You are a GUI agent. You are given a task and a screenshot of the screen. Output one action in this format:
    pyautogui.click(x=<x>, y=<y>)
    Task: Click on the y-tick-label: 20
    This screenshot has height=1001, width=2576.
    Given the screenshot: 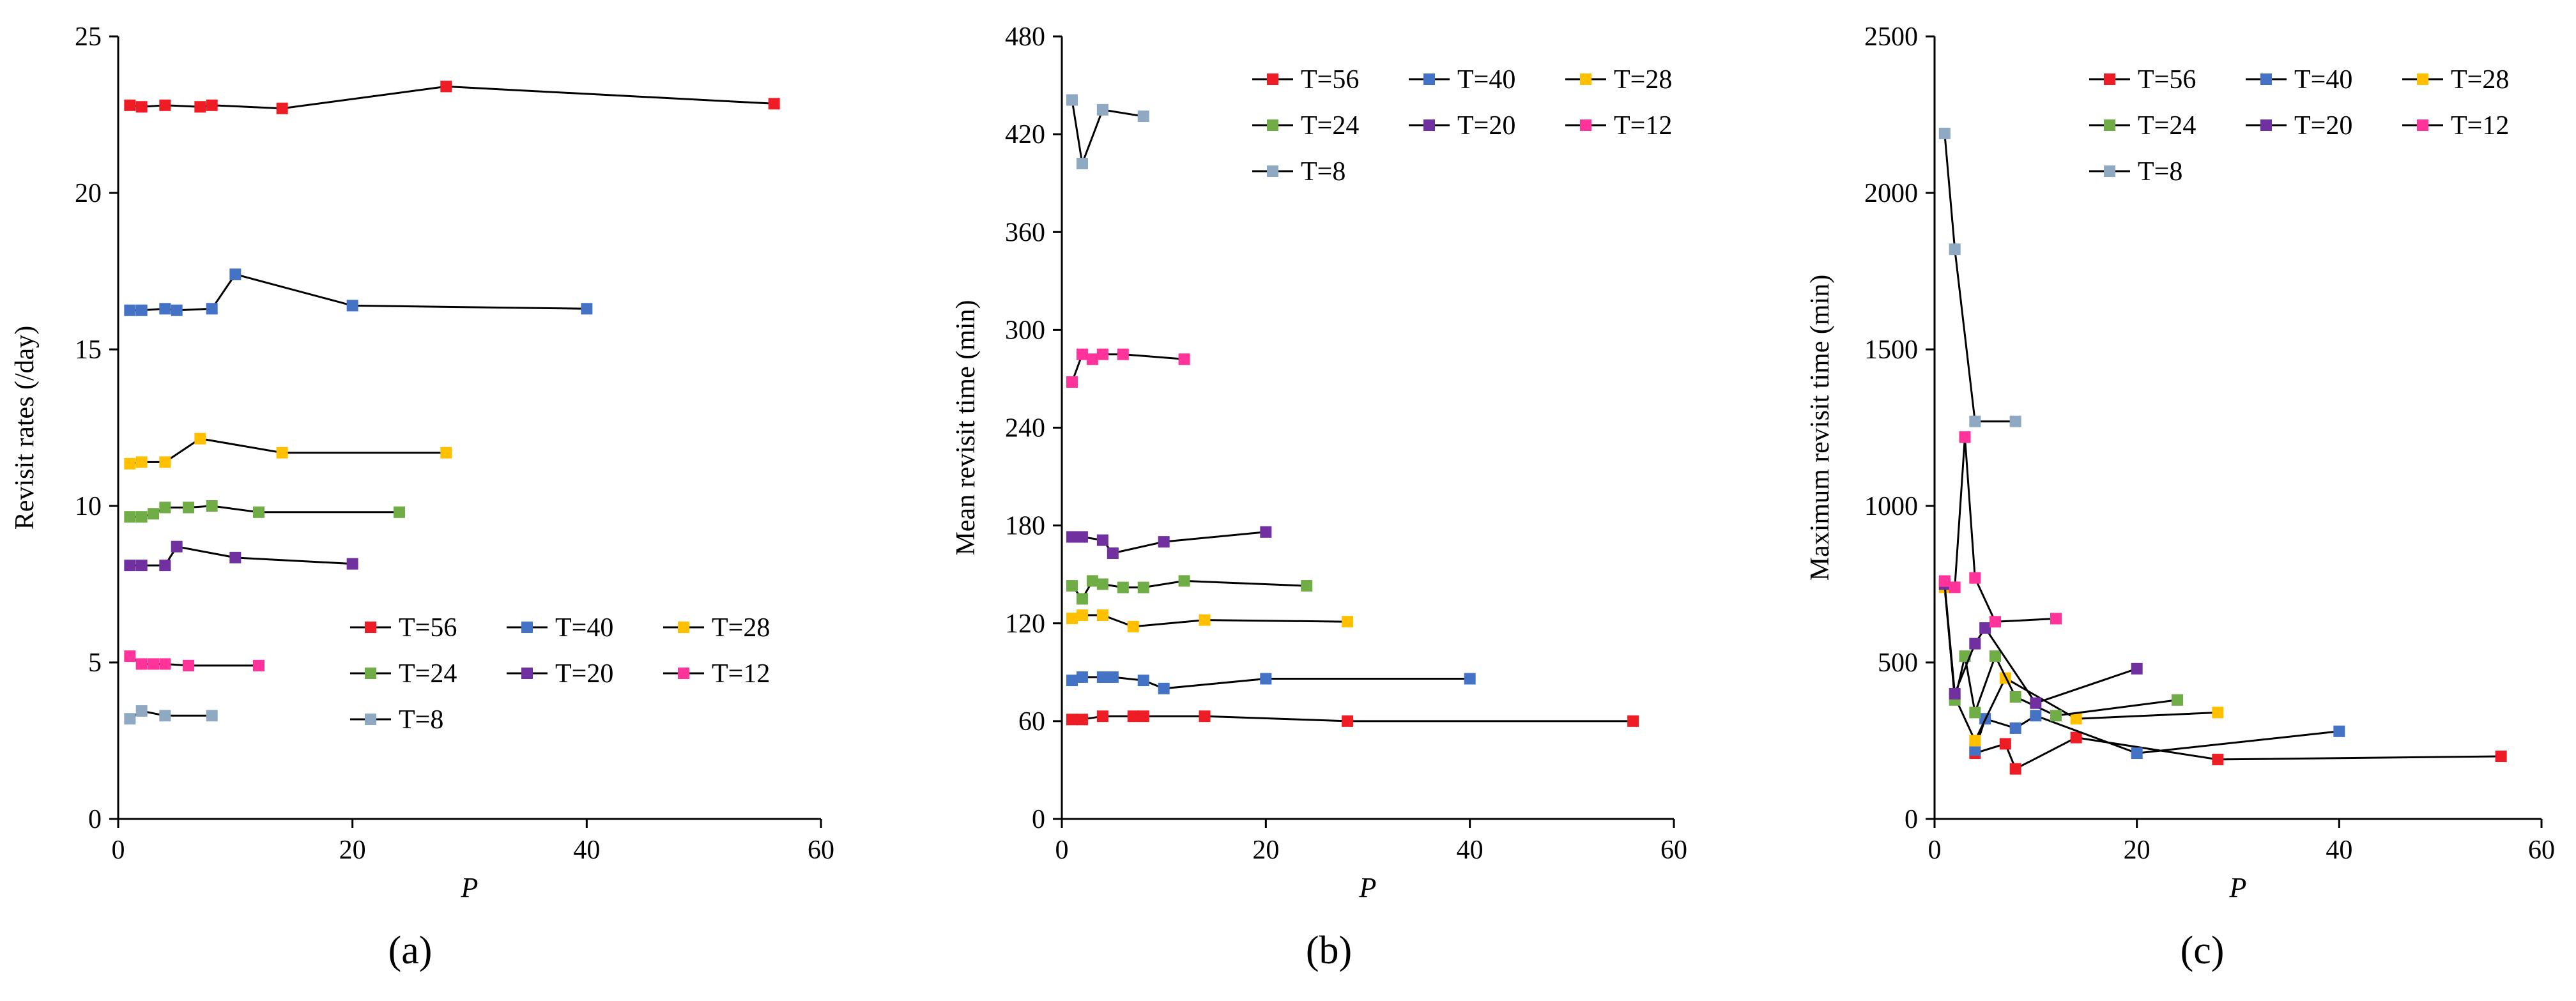 What is the action you would take?
    pyautogui.click(x=88, y=193)
    